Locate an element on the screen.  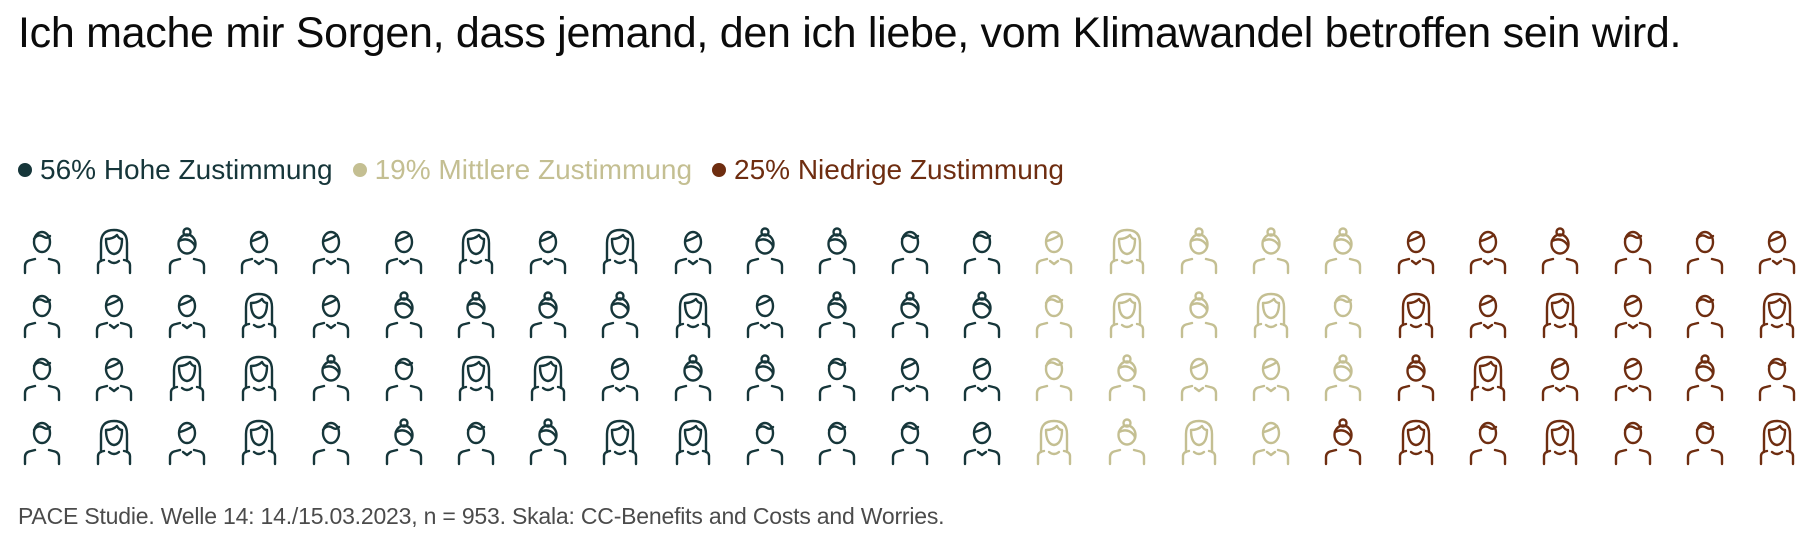
legend-item-low: 25% Niedrige Zustimmung is located at coordinates (888, 170).